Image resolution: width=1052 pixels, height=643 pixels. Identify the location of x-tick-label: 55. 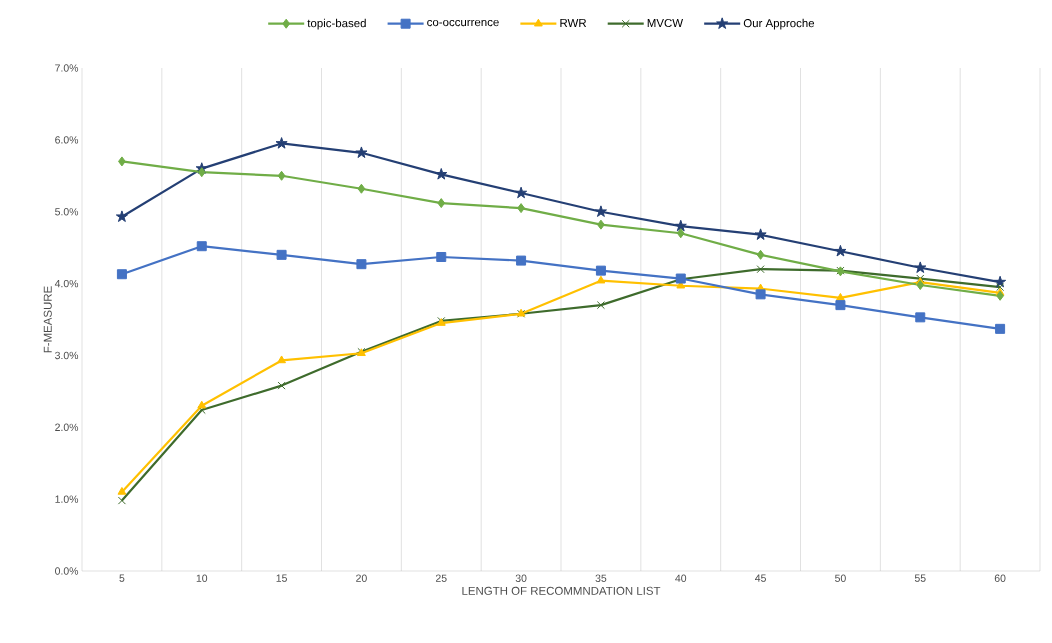
(920, 578).